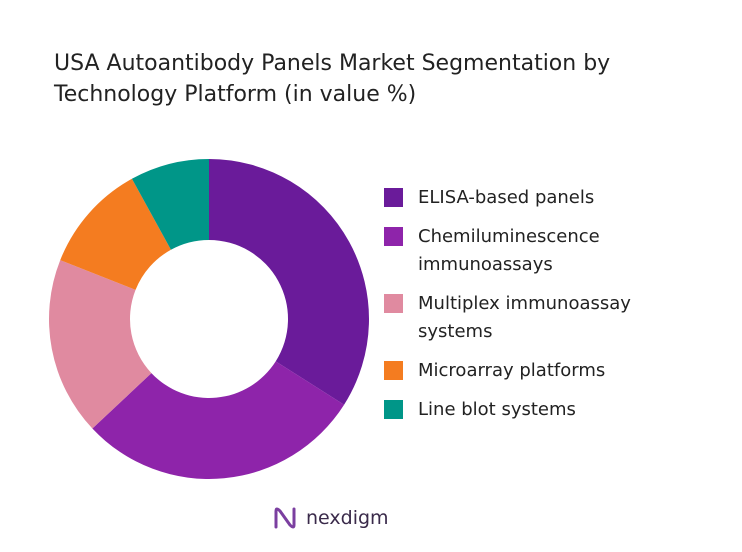 The height and width of the screenshot is (552, 742). I want to click on legend-item: ELISA-based panels, so click(534, 198).